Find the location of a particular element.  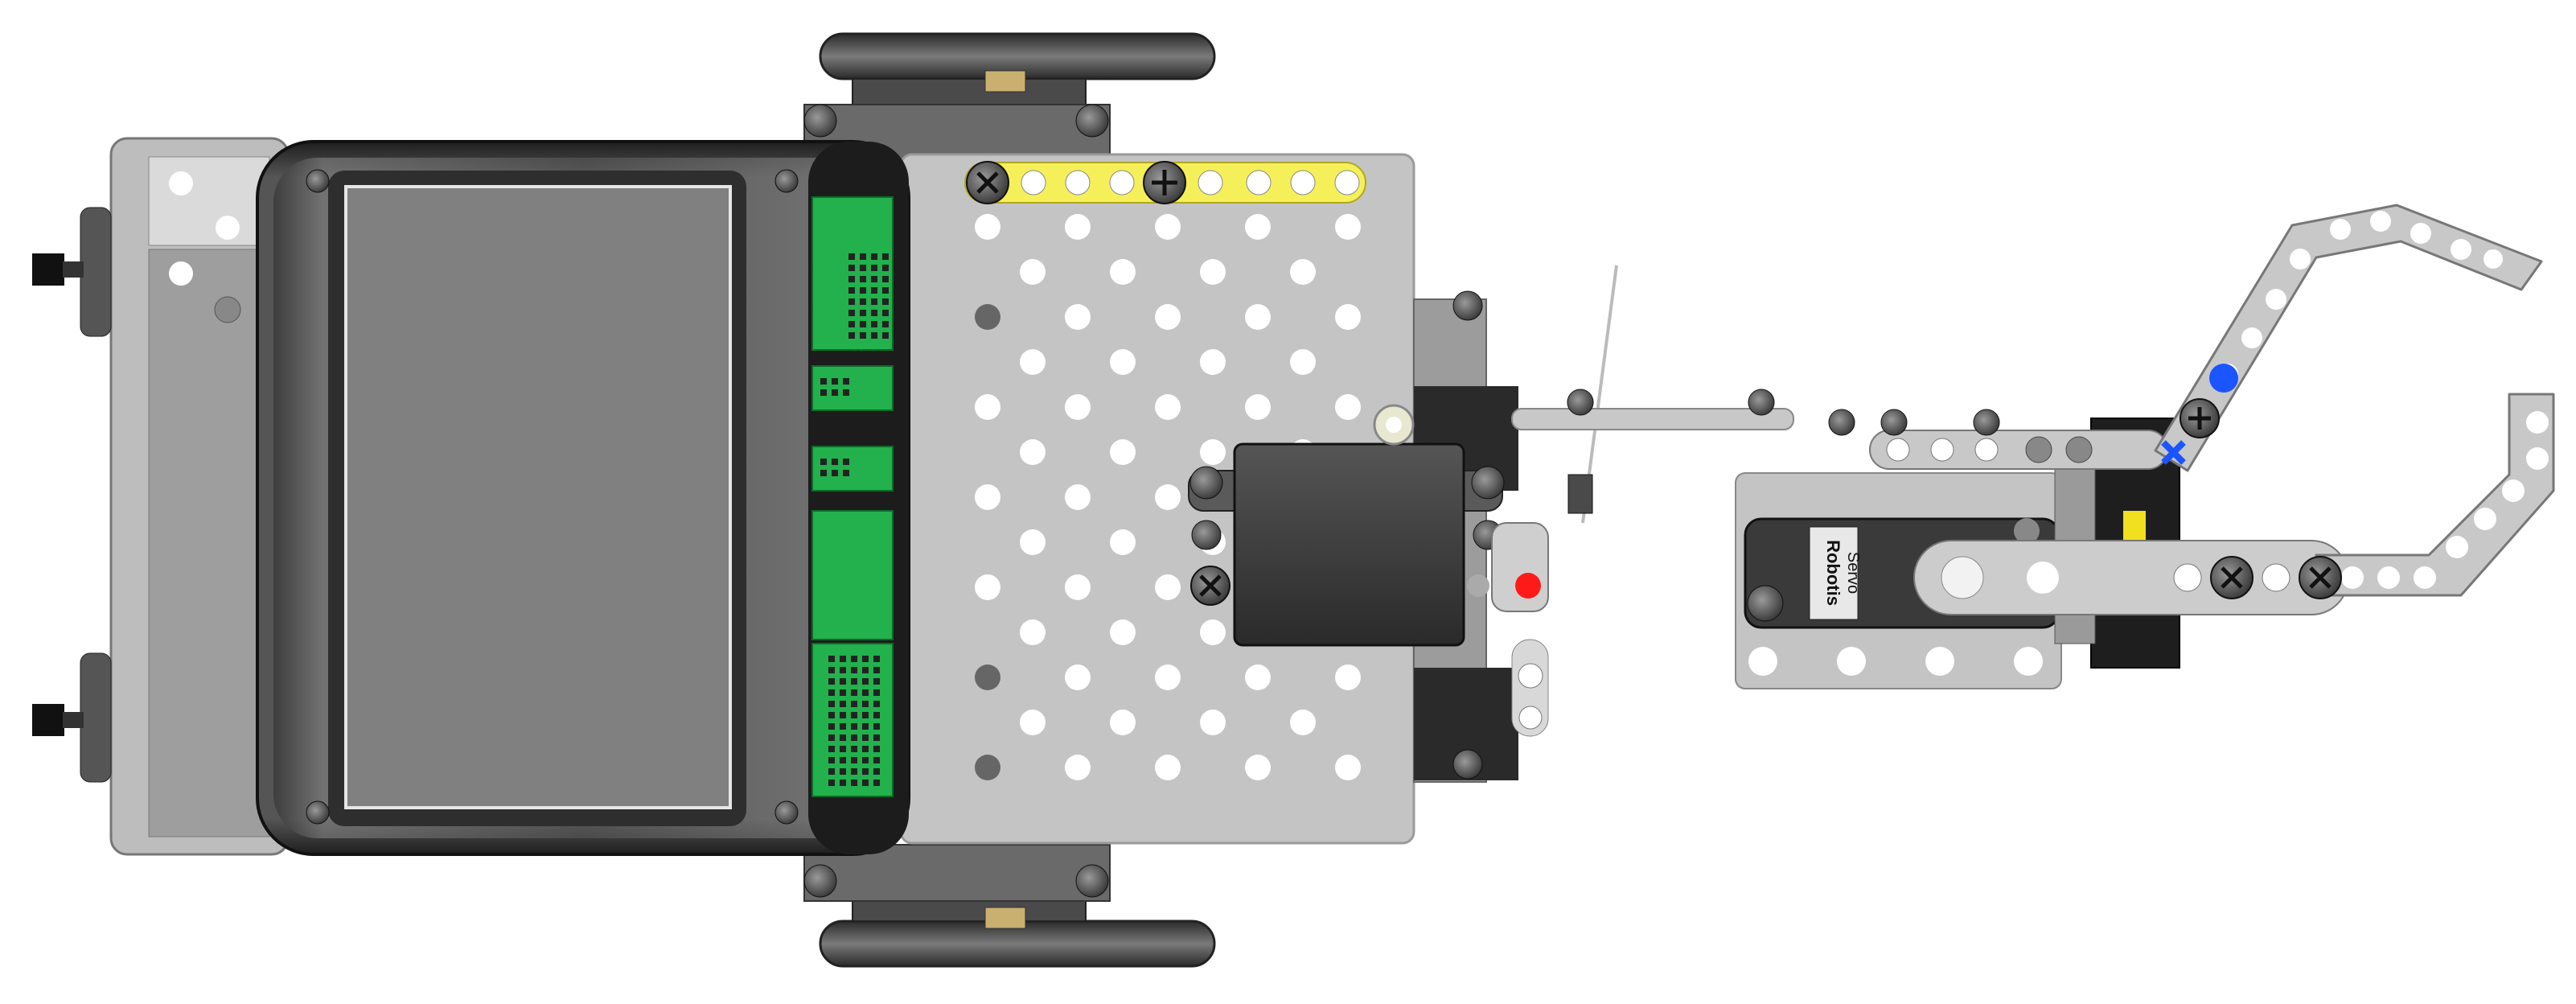

pcb-connector-strip is located at coordinates (852, 497).